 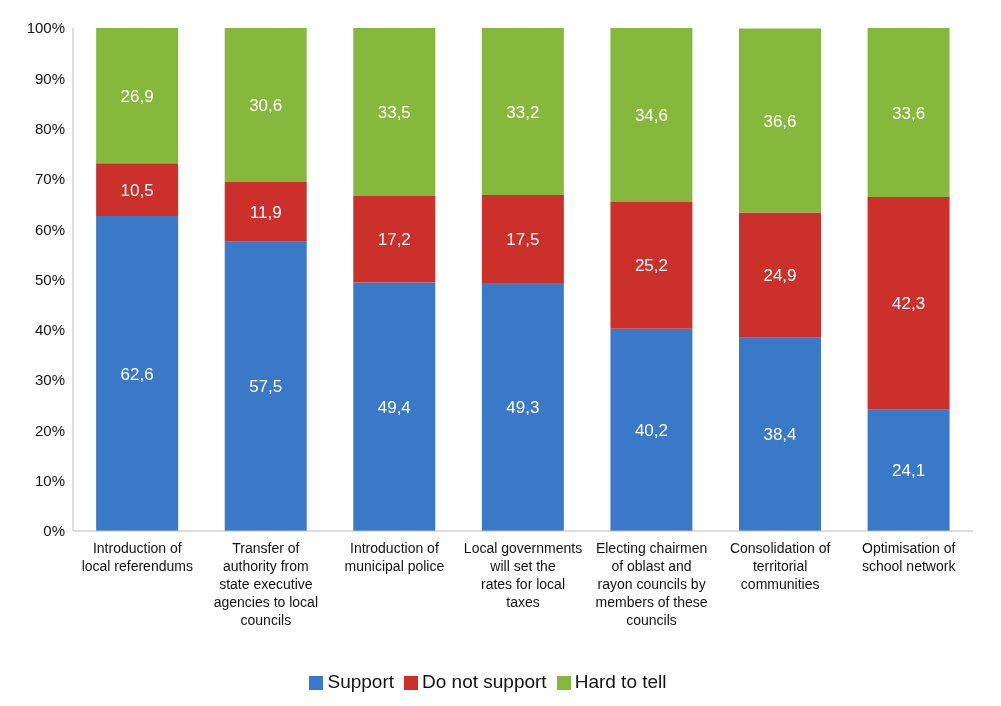 I want to click on legend-label: Hard to tell, so click(x=620, y=681).